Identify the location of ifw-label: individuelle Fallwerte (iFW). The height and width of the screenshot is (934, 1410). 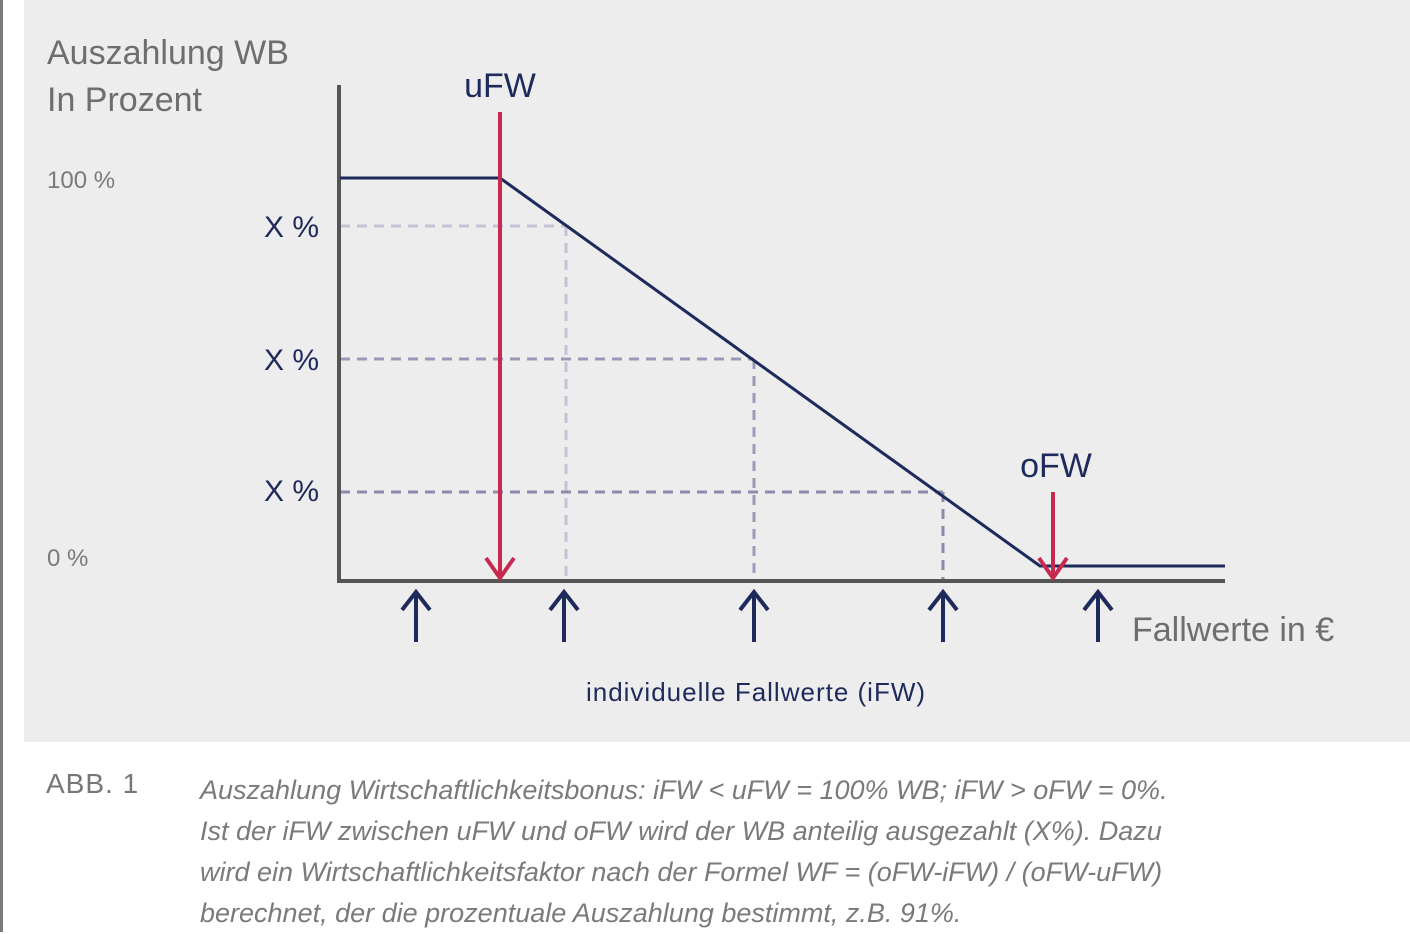
(756, 692).